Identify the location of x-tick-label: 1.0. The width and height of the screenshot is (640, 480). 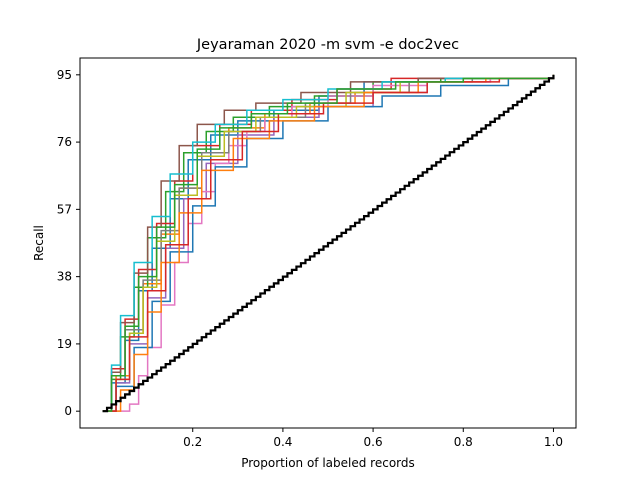
(553, 442).